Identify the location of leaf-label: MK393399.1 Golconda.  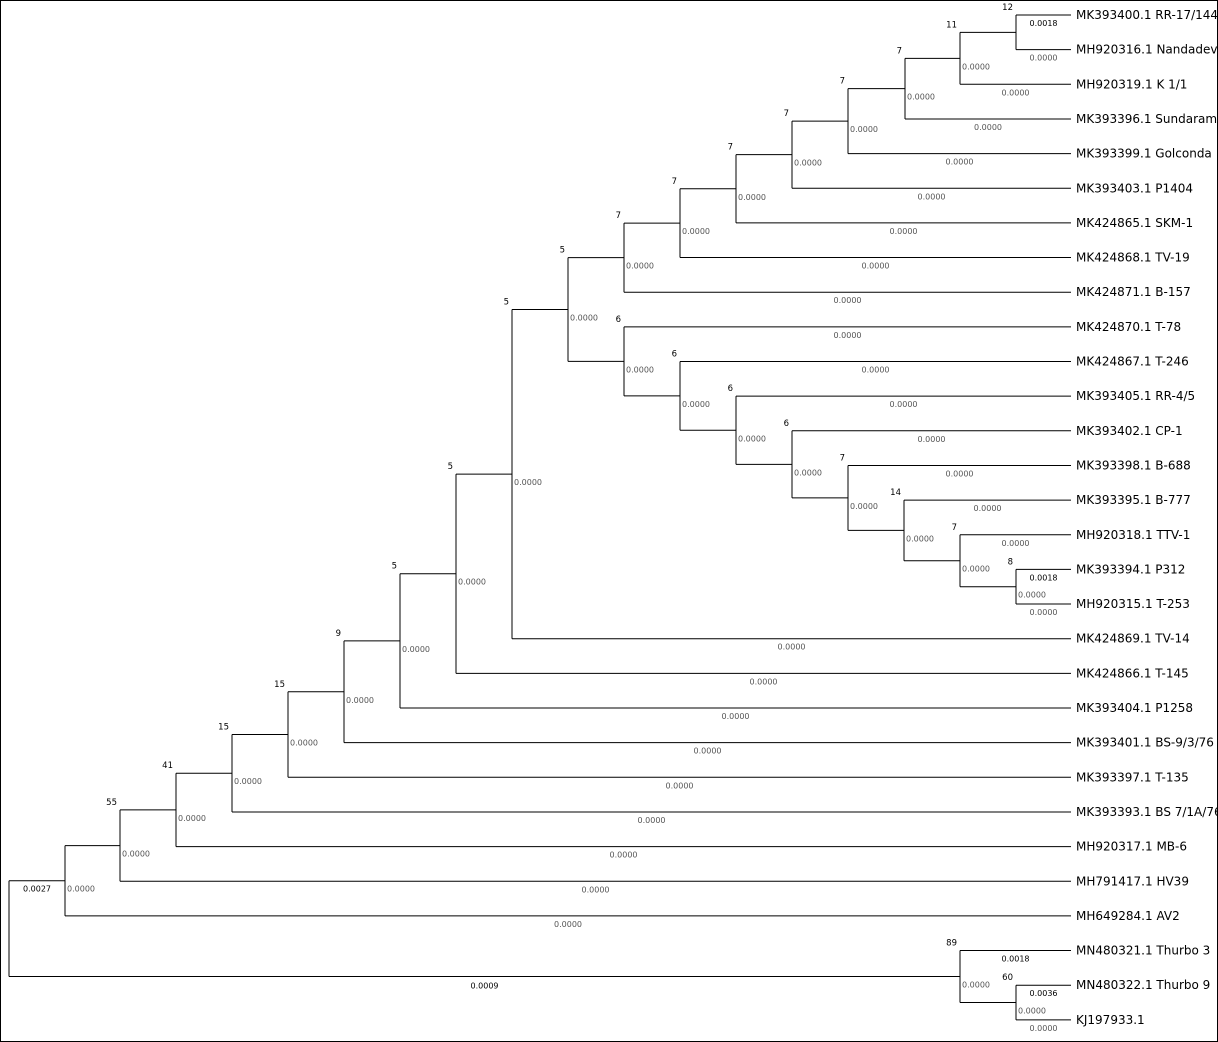
(1144, 154).